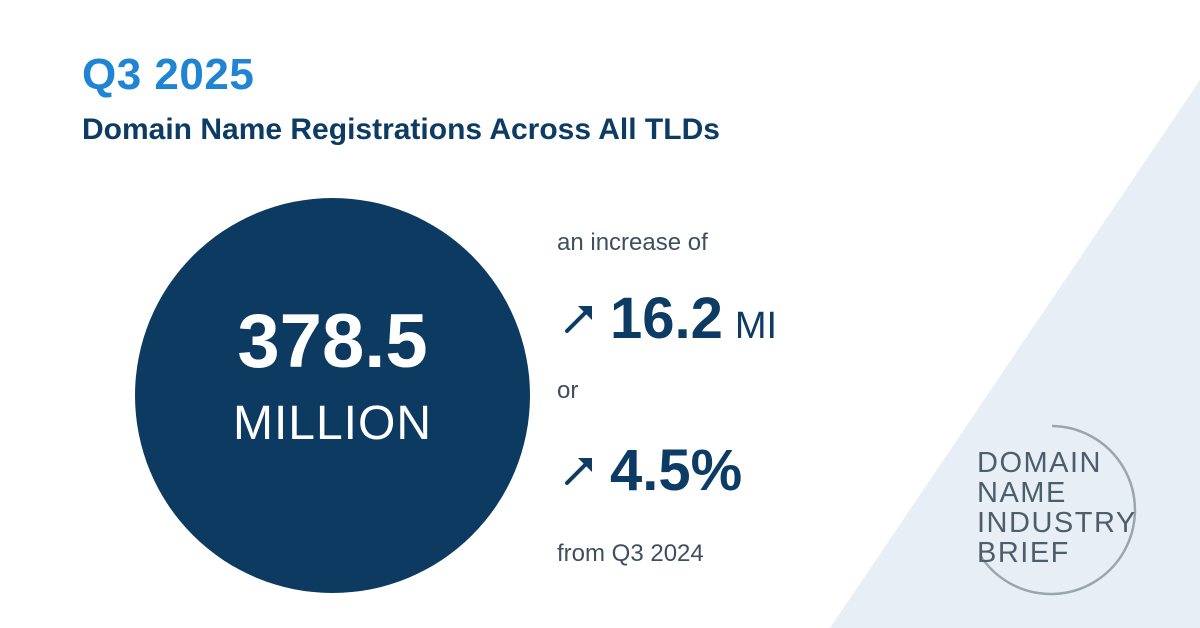  Describe the element at coordinates (756, 326) in the screenshot. I see `absolute-increase-unit: MI` at that location.